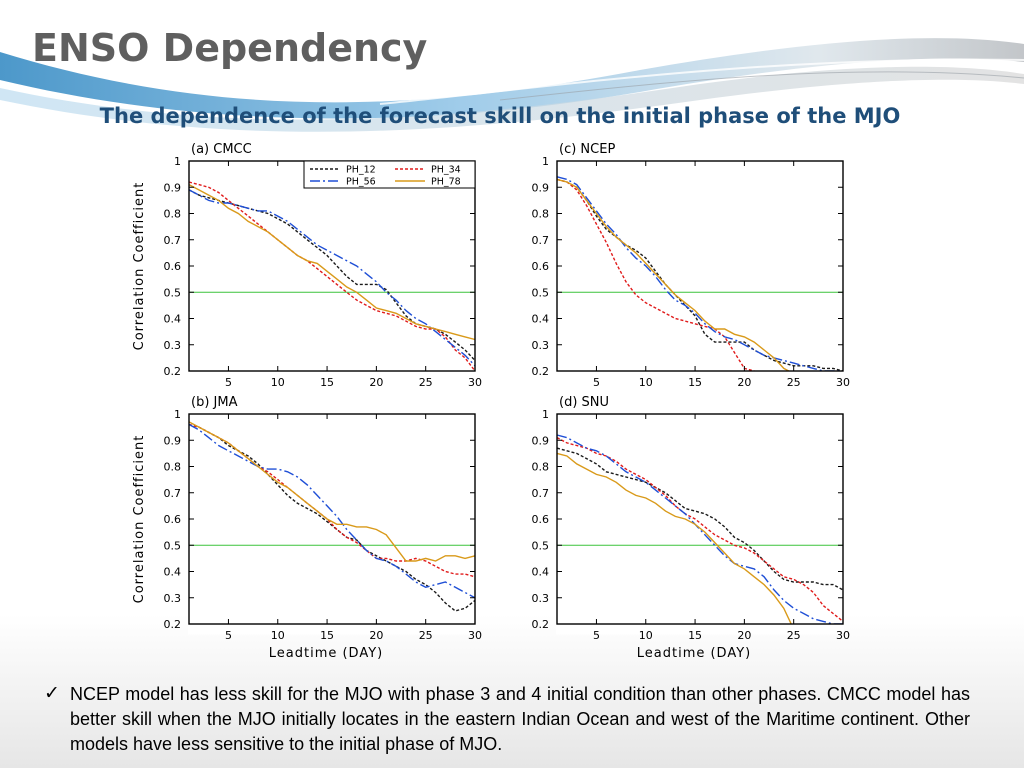 The height and width of the screenshot is (768, 1024). What do you see at coordinates (446, 170) in the screenshot?
I see `legend-entry: PH_34` at bounding box center [446, 170].